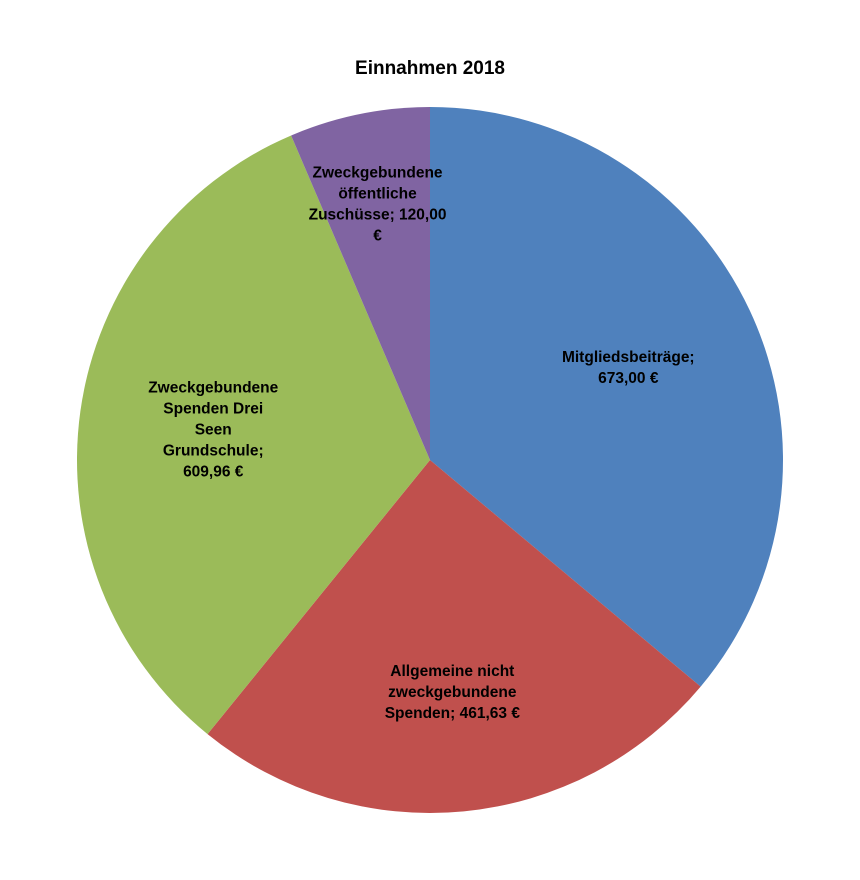 The image size is (860, 880). Describe the element at coordinates (430, 68) in the screenshot. I see `chart-title: Einnahmen 2018` at that location.